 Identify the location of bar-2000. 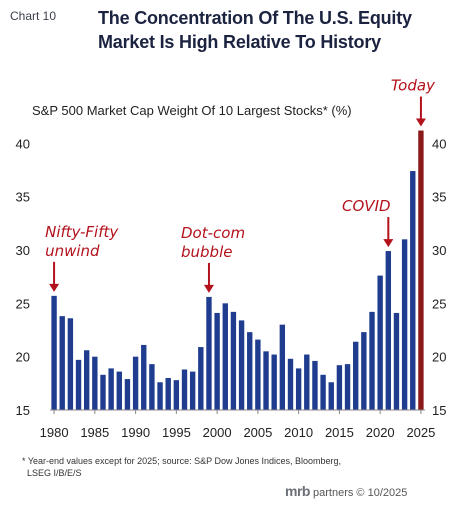
(217, 361).